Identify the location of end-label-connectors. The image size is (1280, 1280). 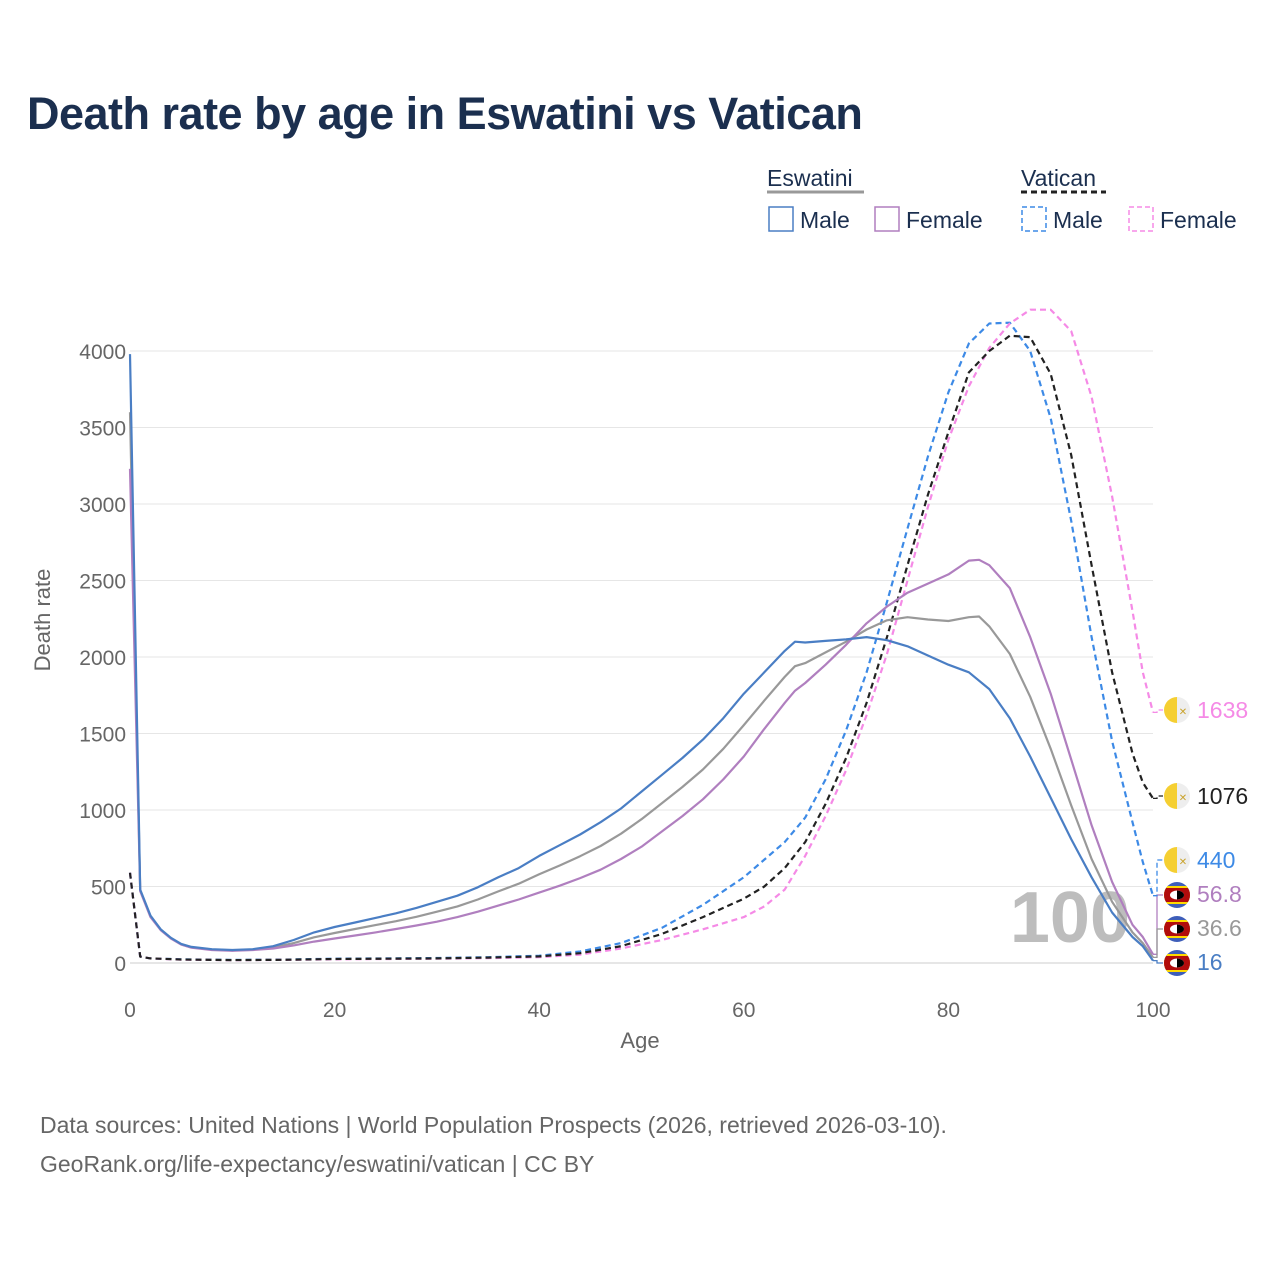
(1158, 836).